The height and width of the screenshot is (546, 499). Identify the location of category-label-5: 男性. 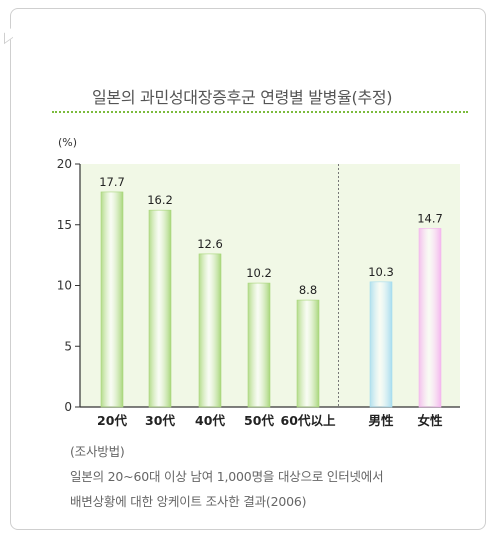
(381, 420).